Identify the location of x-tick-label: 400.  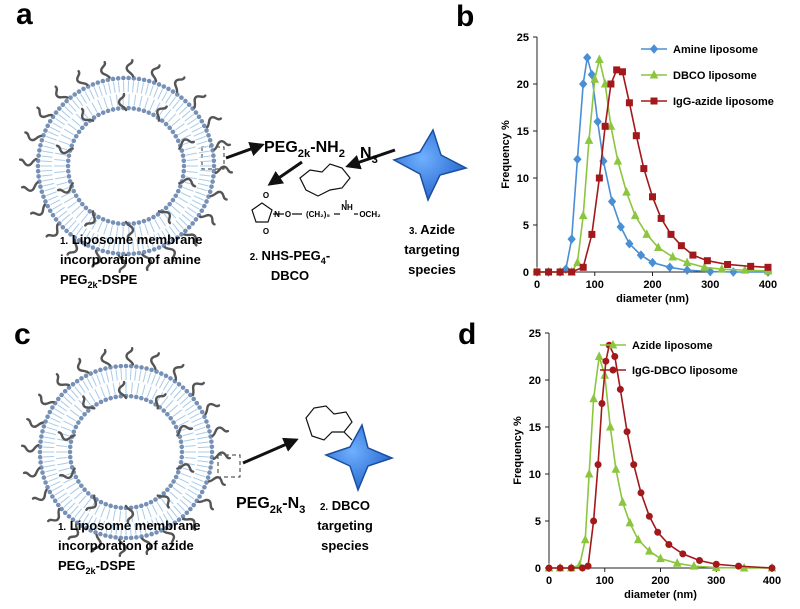
(772, 581).